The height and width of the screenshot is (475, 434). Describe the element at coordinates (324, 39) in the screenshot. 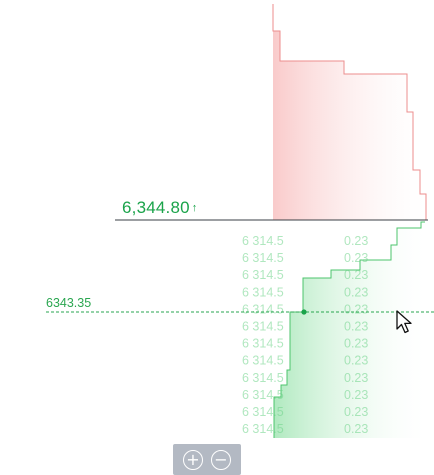

I see `ask-order-rows: 0.23 5 0.23 5 0.23 0.23` at that location.